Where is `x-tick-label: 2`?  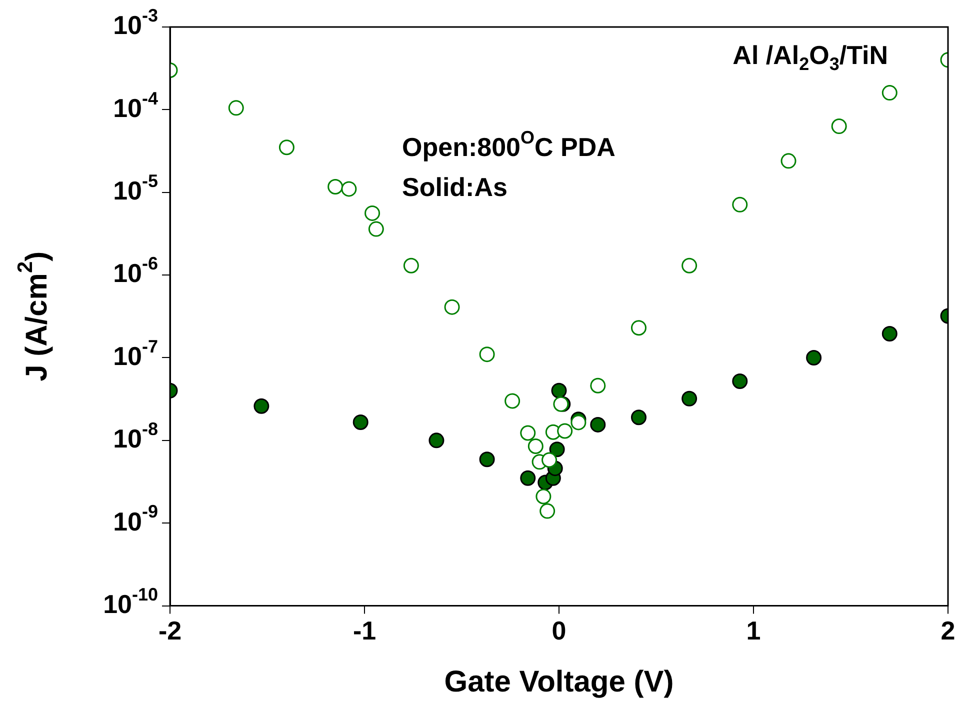
x-tick-label: 2 is located at coordinates (948, 631).